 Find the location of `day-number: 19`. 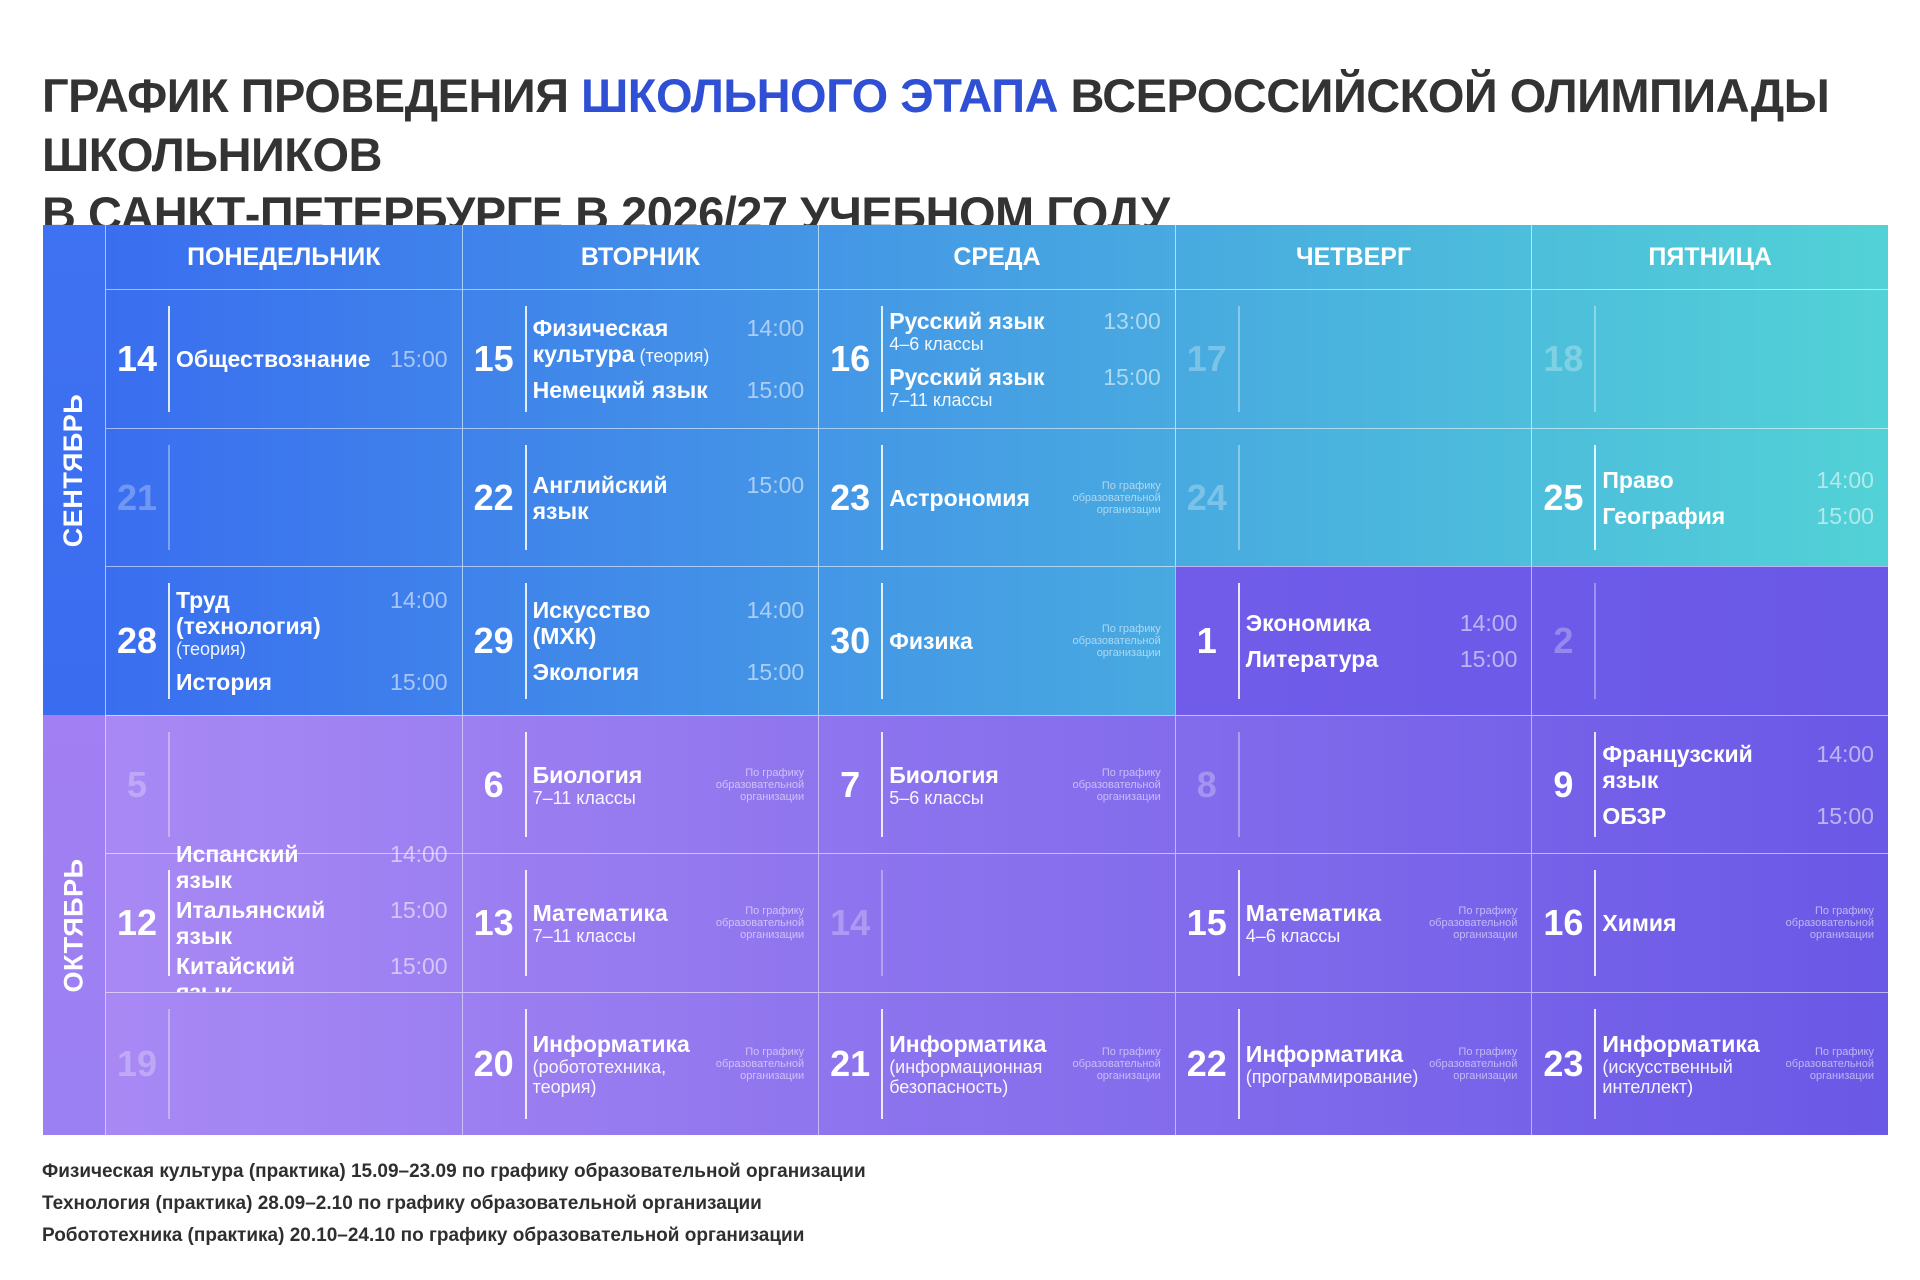

day-number: 19 is located at coordinates (137, 1063).